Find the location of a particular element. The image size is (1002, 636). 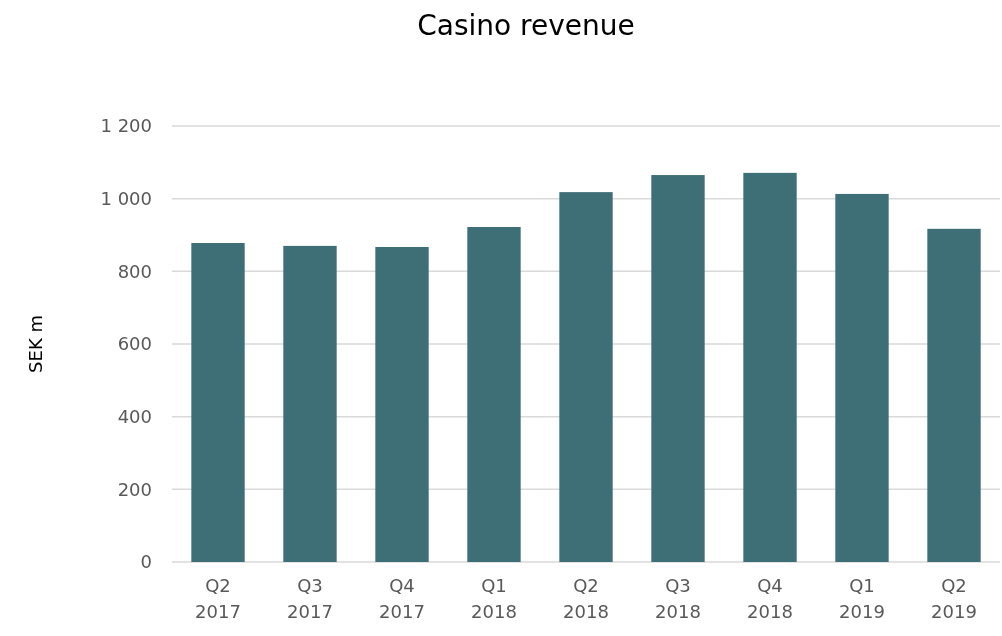

y-tick-label: 1 000 is located at coordinates (126, 198).